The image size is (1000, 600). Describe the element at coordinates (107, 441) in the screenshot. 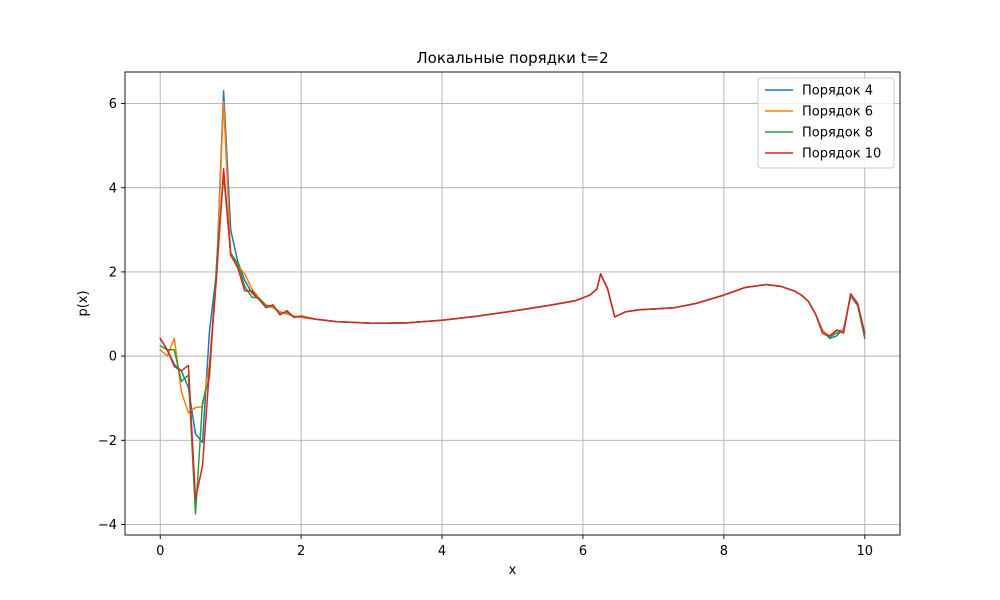

I see `y-tick-label: −2` at that location.